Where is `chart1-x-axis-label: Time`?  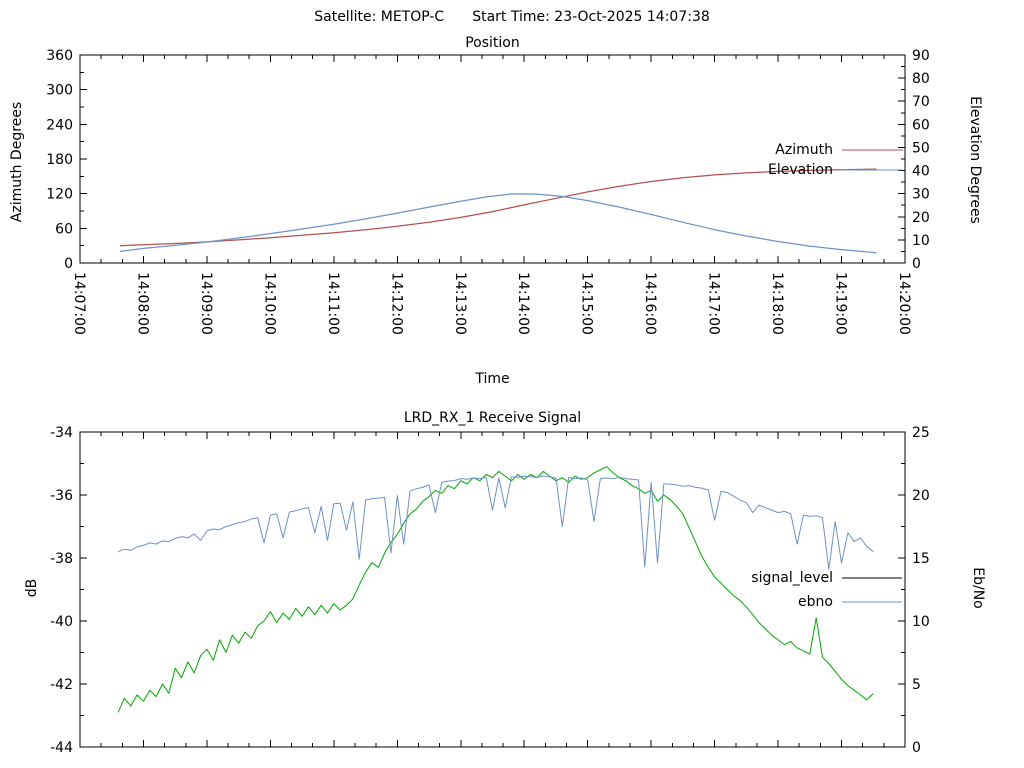
chart1-x-axis-label: Time is located at coordinates (492, 379).